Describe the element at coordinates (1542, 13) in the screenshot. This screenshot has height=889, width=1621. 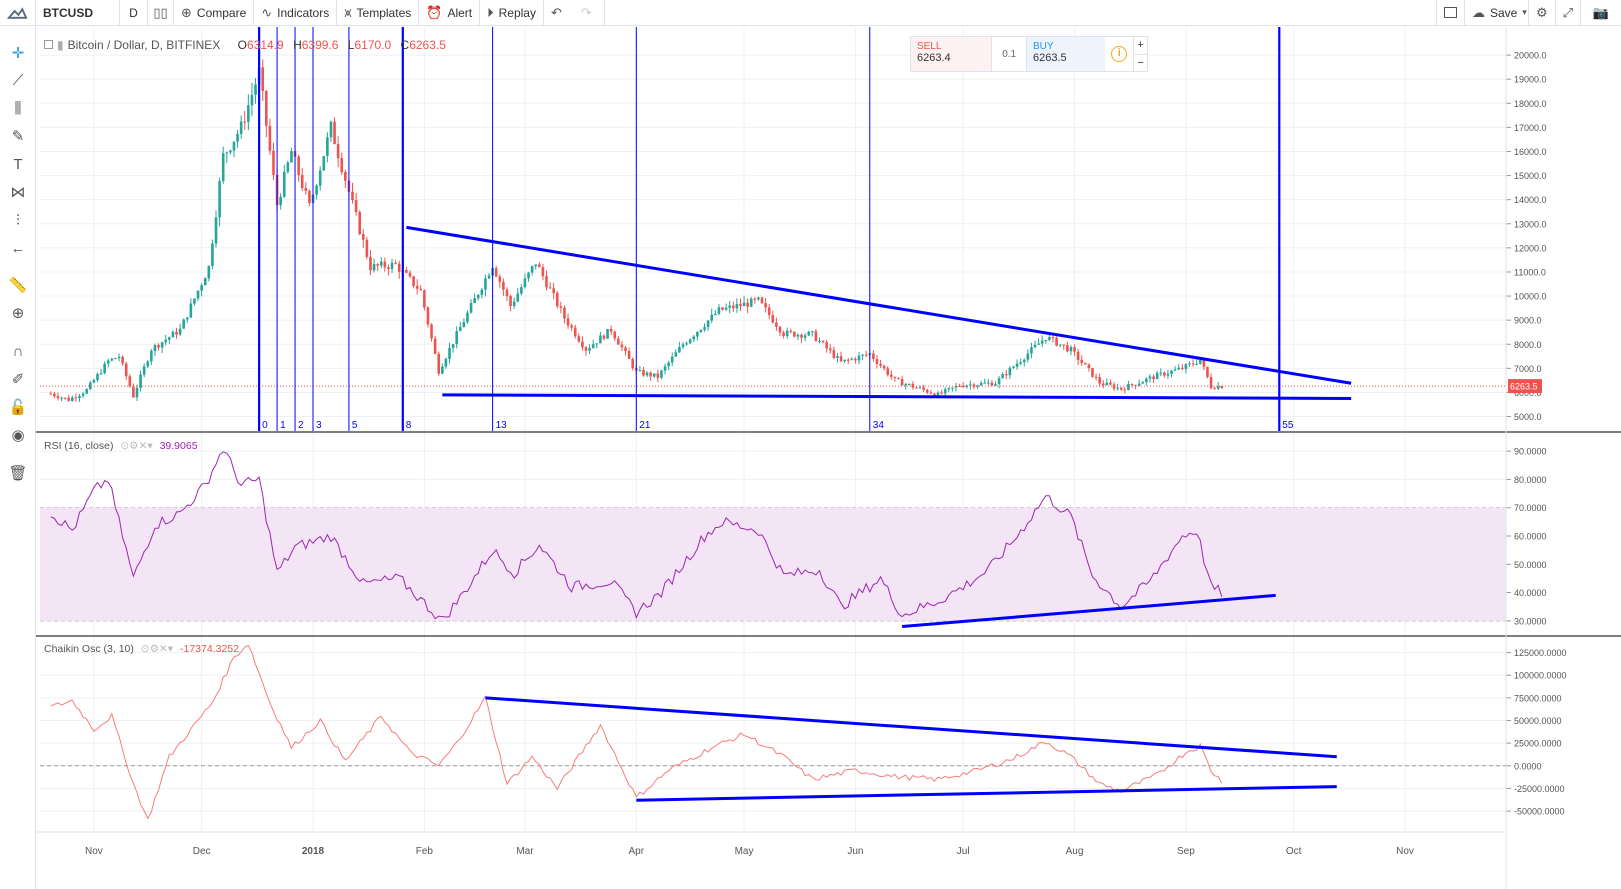
I see `settings-button: ⚙` at that location.